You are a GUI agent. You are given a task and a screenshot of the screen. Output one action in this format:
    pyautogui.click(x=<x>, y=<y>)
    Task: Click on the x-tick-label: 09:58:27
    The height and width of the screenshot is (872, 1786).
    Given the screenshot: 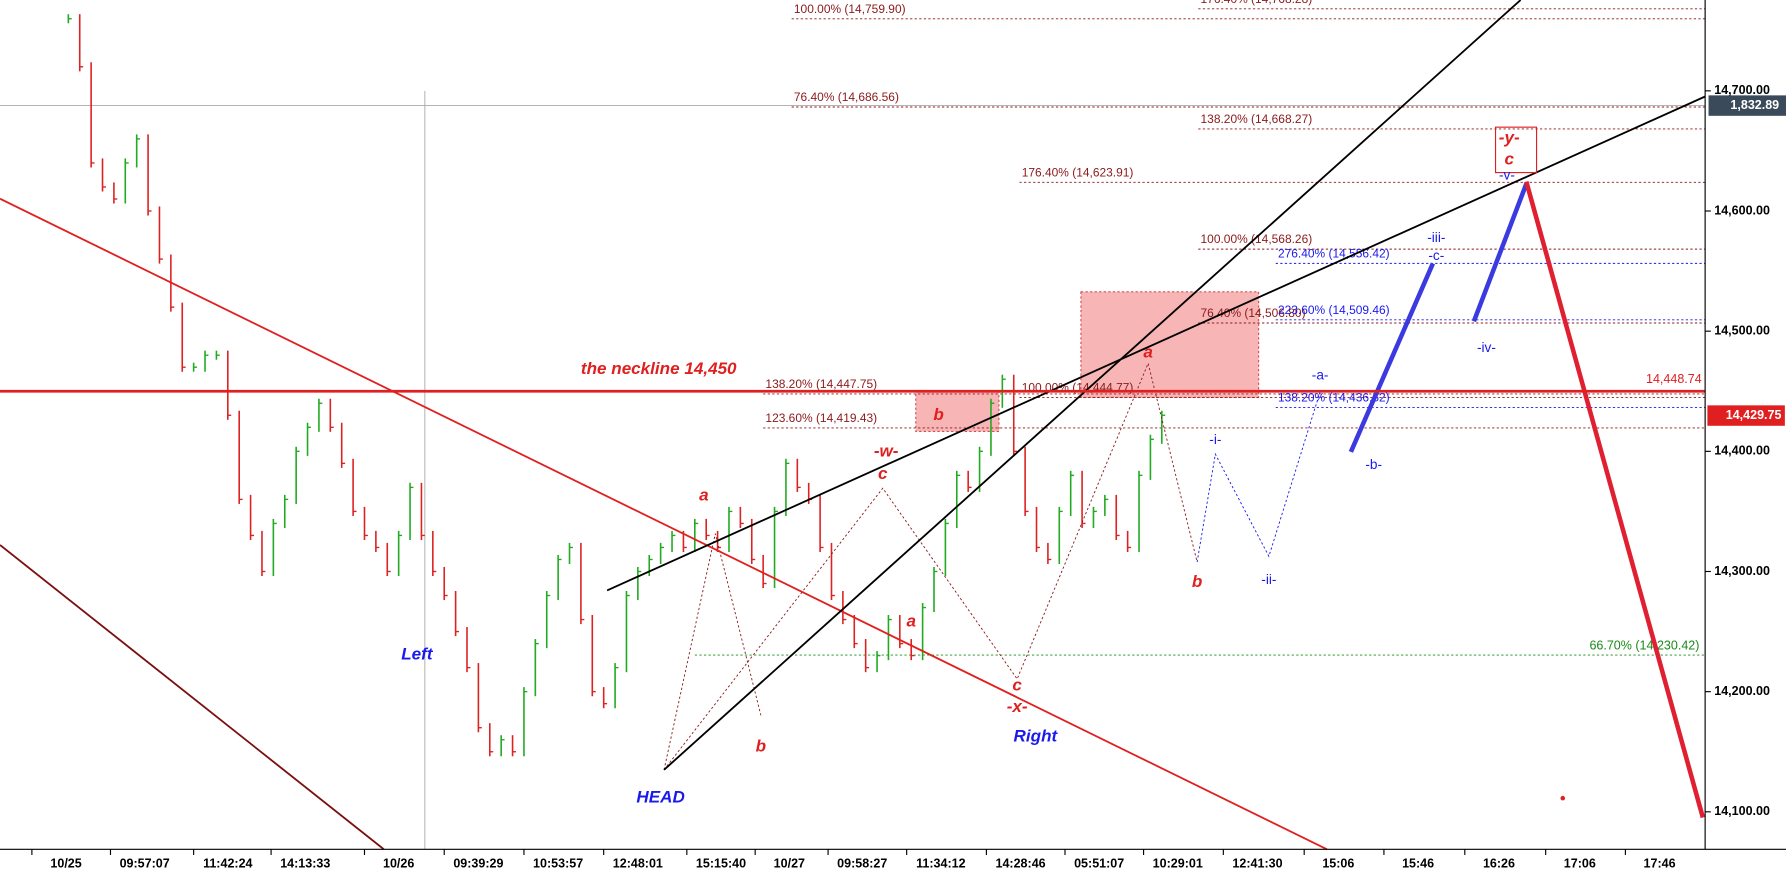 What is the action you would take?
    pyautogui.click(x=862, y=863)
    